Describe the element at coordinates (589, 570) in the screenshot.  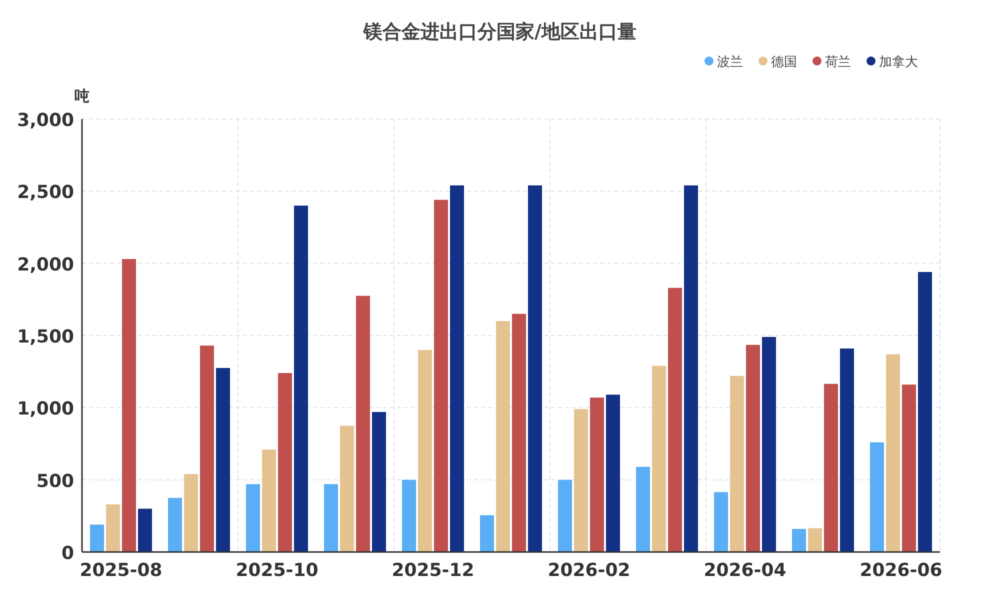
I see `x-tick-label: 2026-02` at that location.